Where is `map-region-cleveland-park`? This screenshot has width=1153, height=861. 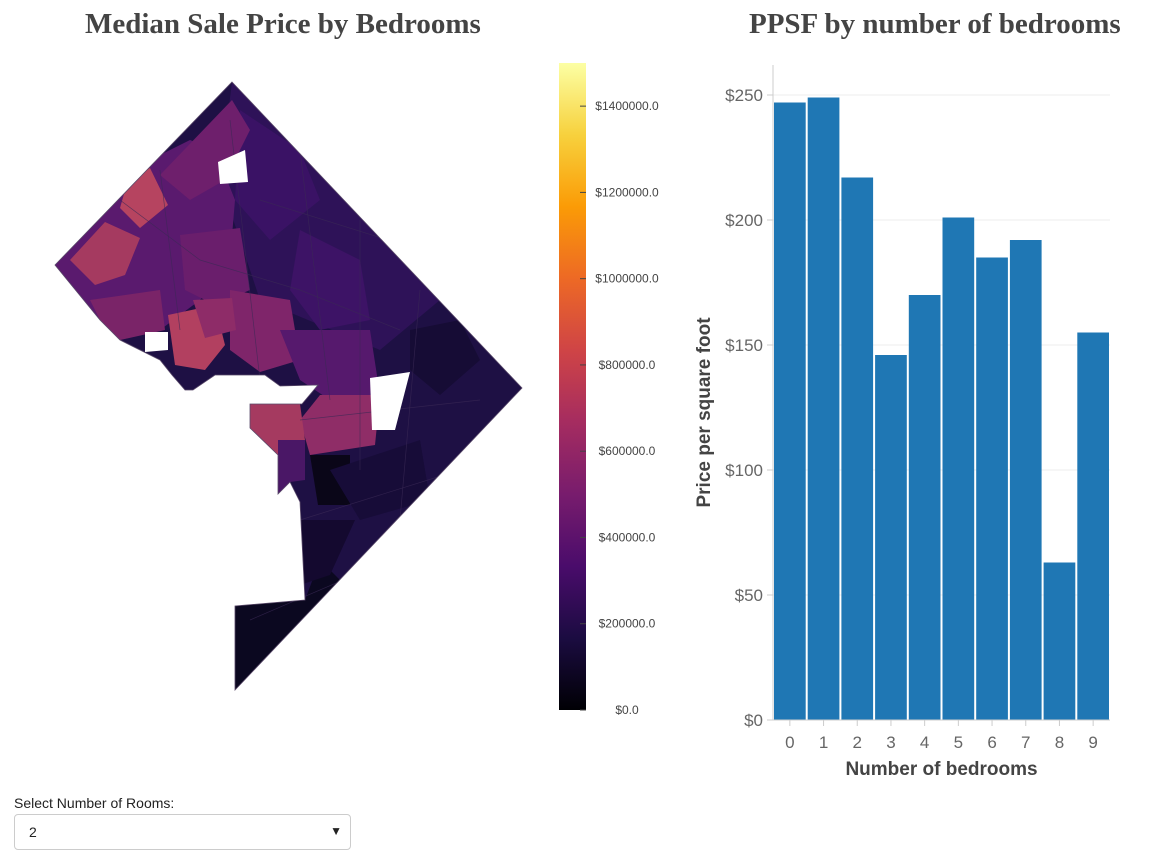
map-region-cleveland-park is located at coordinates (215, 266).